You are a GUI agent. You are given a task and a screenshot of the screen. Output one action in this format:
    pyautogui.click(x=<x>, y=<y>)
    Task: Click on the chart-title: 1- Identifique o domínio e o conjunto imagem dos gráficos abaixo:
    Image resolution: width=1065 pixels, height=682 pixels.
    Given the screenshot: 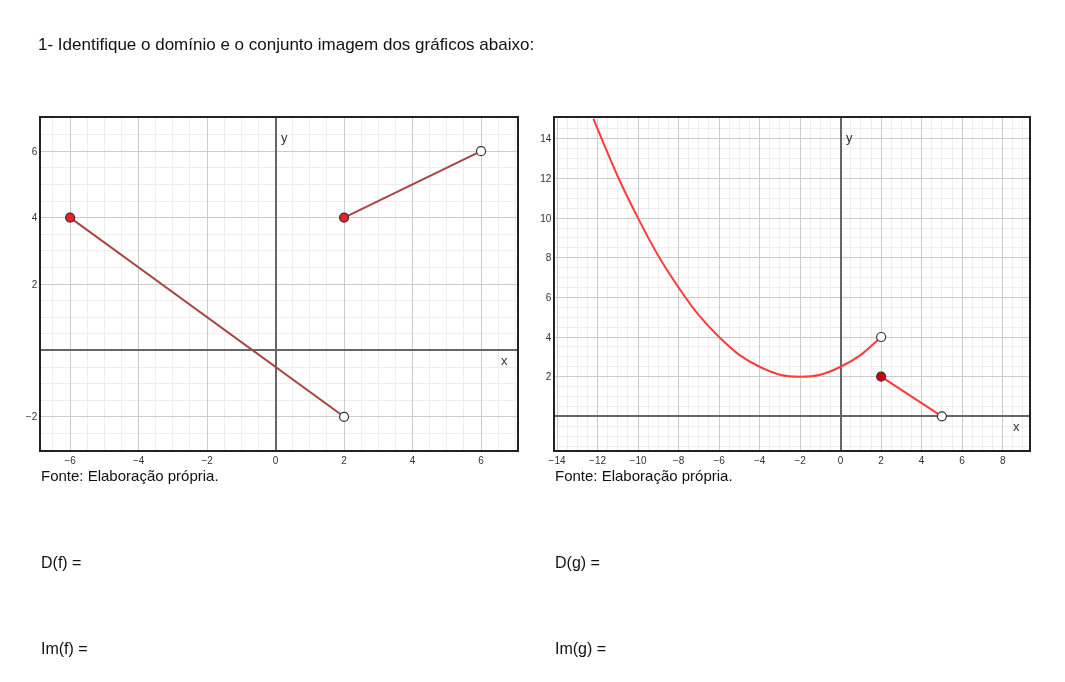 What is the action you would take?
    pyautogui.click(x=286, y=44)
    